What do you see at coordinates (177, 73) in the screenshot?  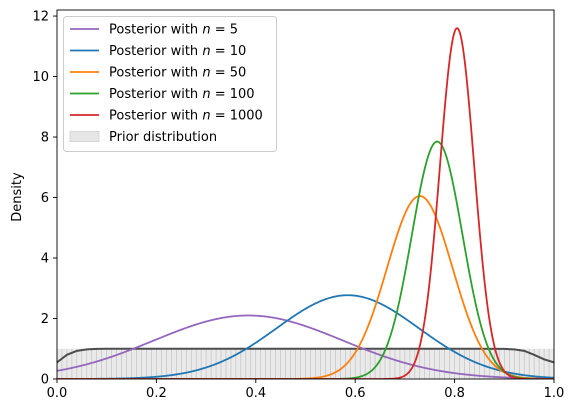 I see `legend-label: Posterior with n = 50` at bounding box center [177, 73].